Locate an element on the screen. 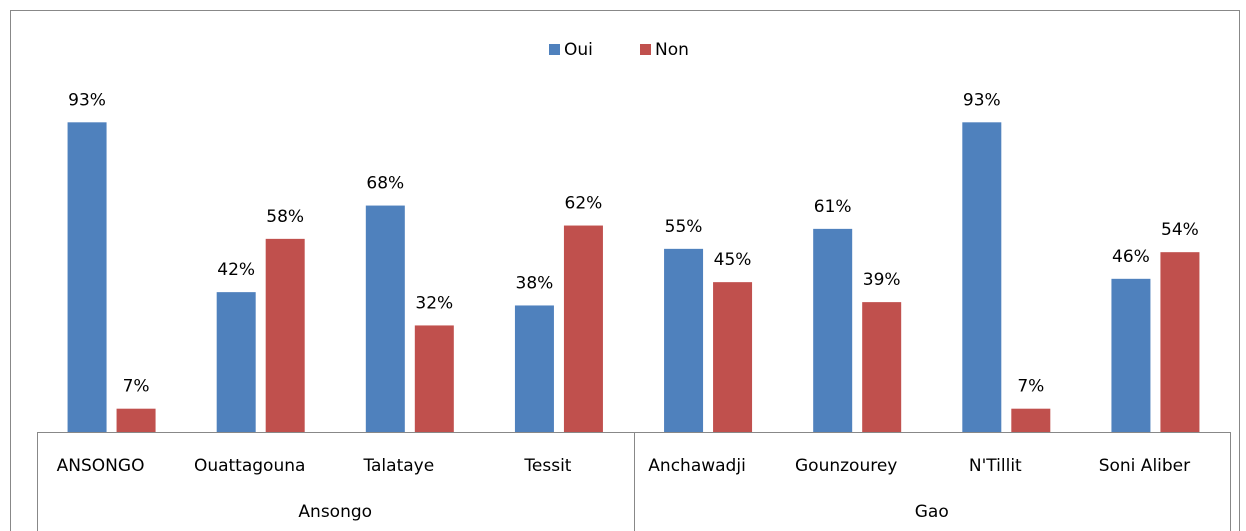 This screenshot has height=531, width=1246. value-label: 55% is located at coordinates (684, 227).